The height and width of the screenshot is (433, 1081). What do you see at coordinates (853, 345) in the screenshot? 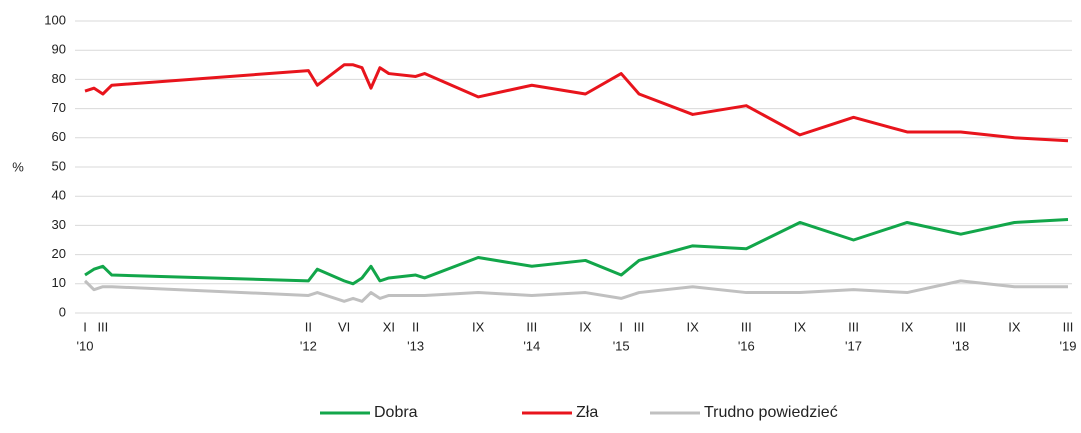
I see `x-year-label: '17` at bounding box center [853, 345].